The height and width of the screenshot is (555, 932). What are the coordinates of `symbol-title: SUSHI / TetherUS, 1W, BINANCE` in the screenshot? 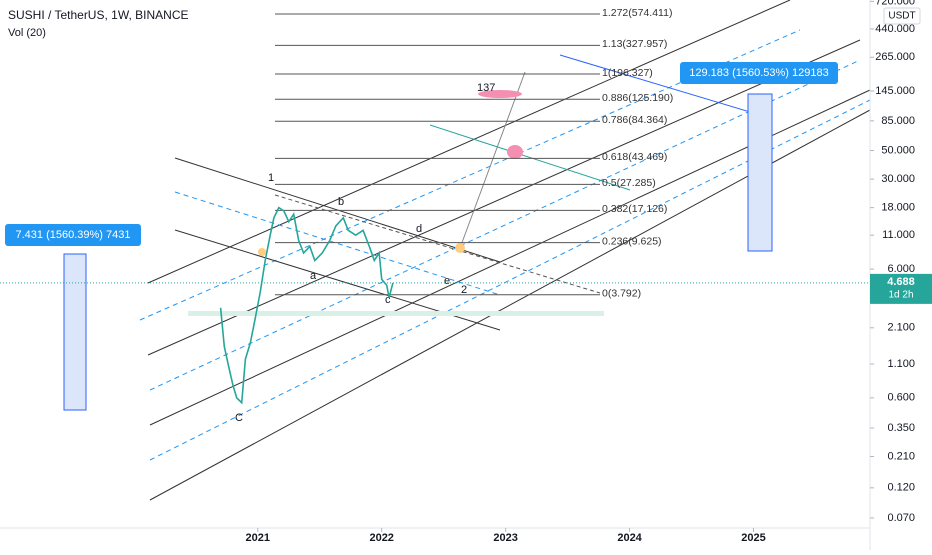 It's located at (98, 15).